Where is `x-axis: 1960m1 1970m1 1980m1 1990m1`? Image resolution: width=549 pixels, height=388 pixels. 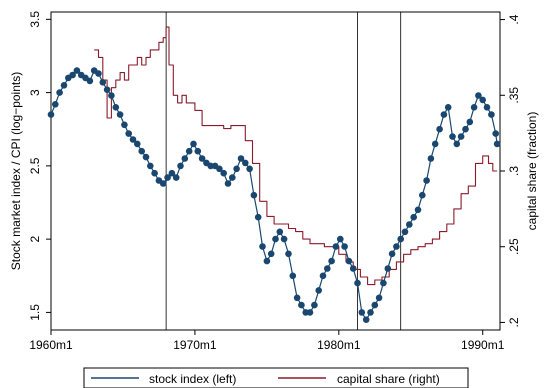
x-axis: 1960m1 1970m1 1980m1 1990m1 is located at coordinates (267, 341).